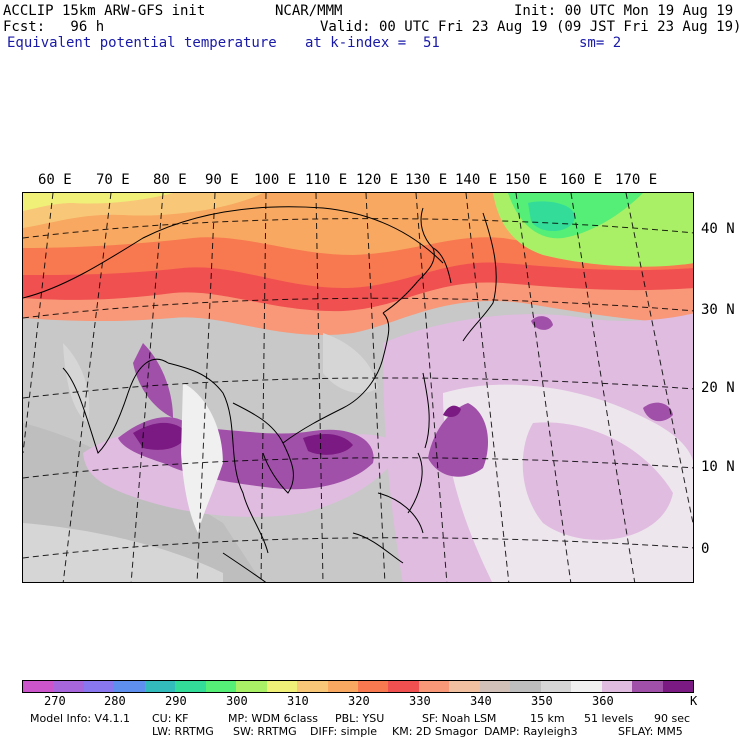  I want to click on footer-damp: DAMP: Rayleigh3, so click(531, 731).